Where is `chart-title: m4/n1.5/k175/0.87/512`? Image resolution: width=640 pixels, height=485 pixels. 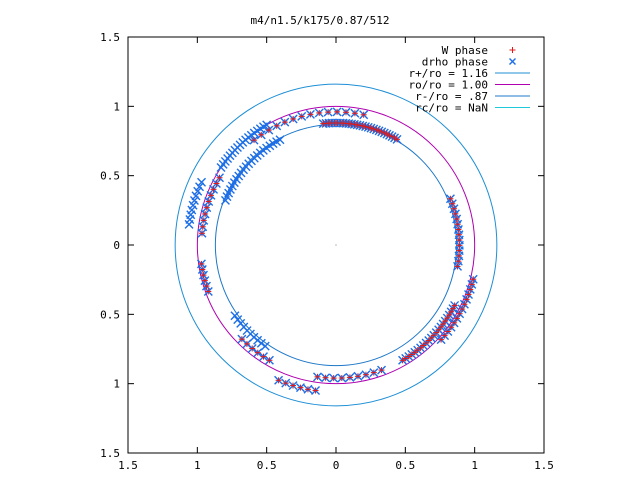
chart-title: m4/n1.5/k175/0.87/512 is located at coordinates (319, 20).